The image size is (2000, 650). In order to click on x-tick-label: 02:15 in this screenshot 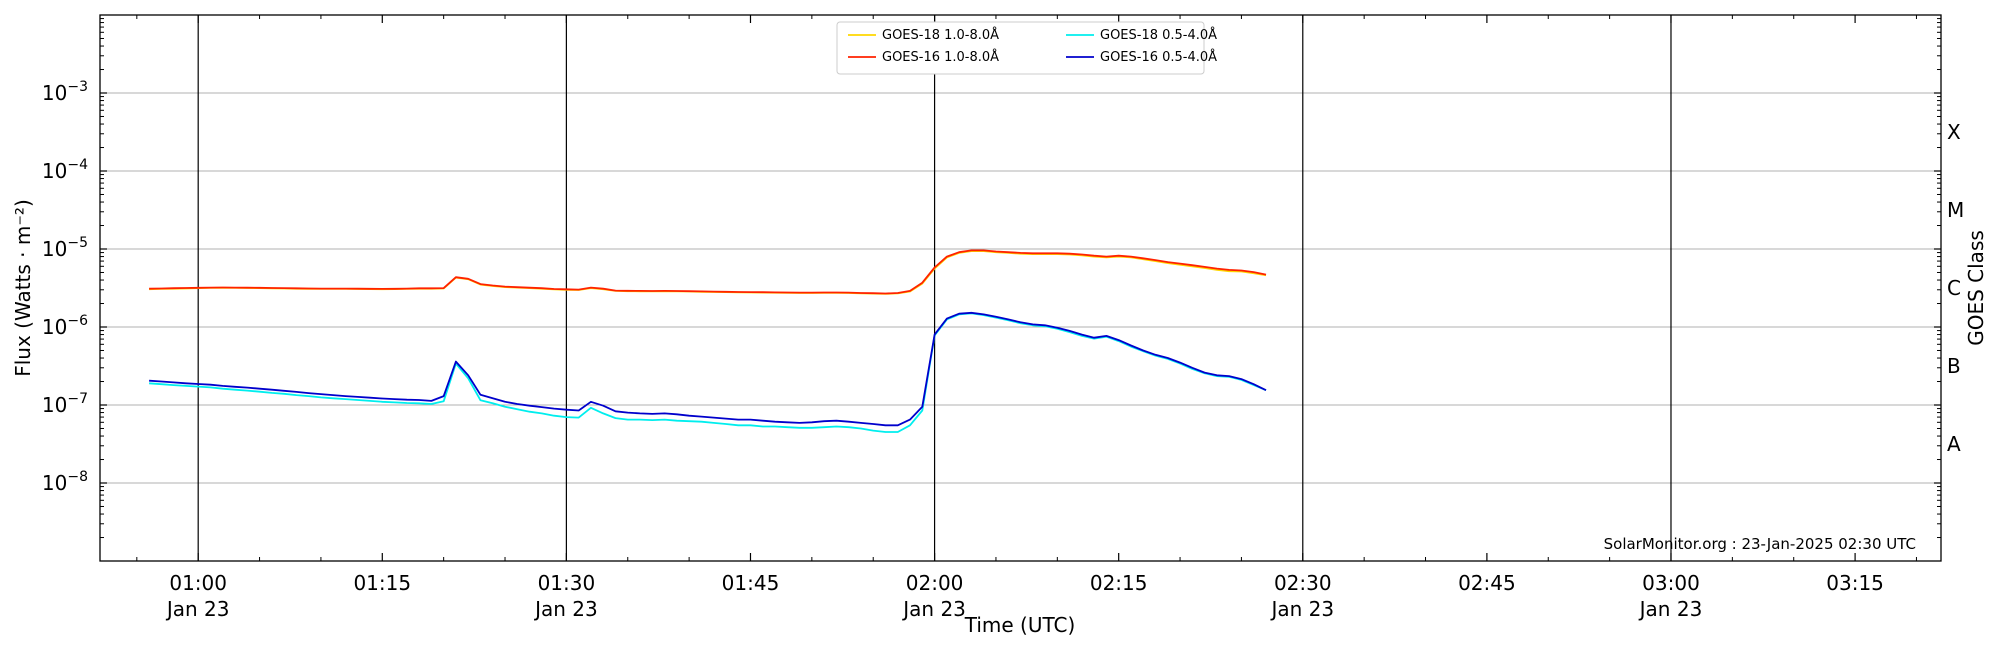, I will do `click(1119, 583)`.